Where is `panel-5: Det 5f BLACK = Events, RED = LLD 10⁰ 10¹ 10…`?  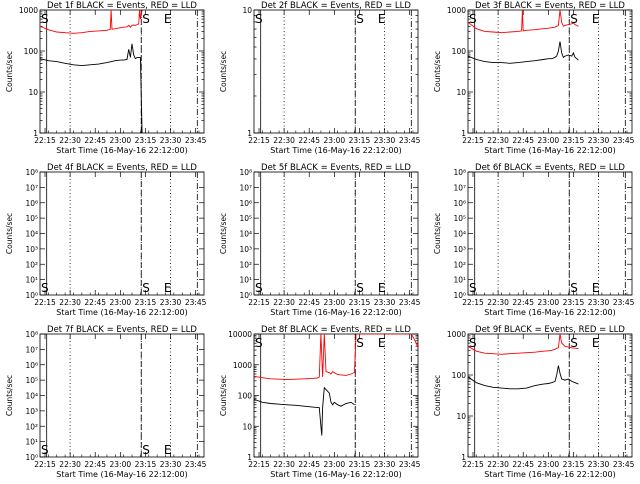 panel-5: Det 5f BLACK = Events, RED = LLD 10⁰ 10¹ 10… is located at coordinates (320, 240).